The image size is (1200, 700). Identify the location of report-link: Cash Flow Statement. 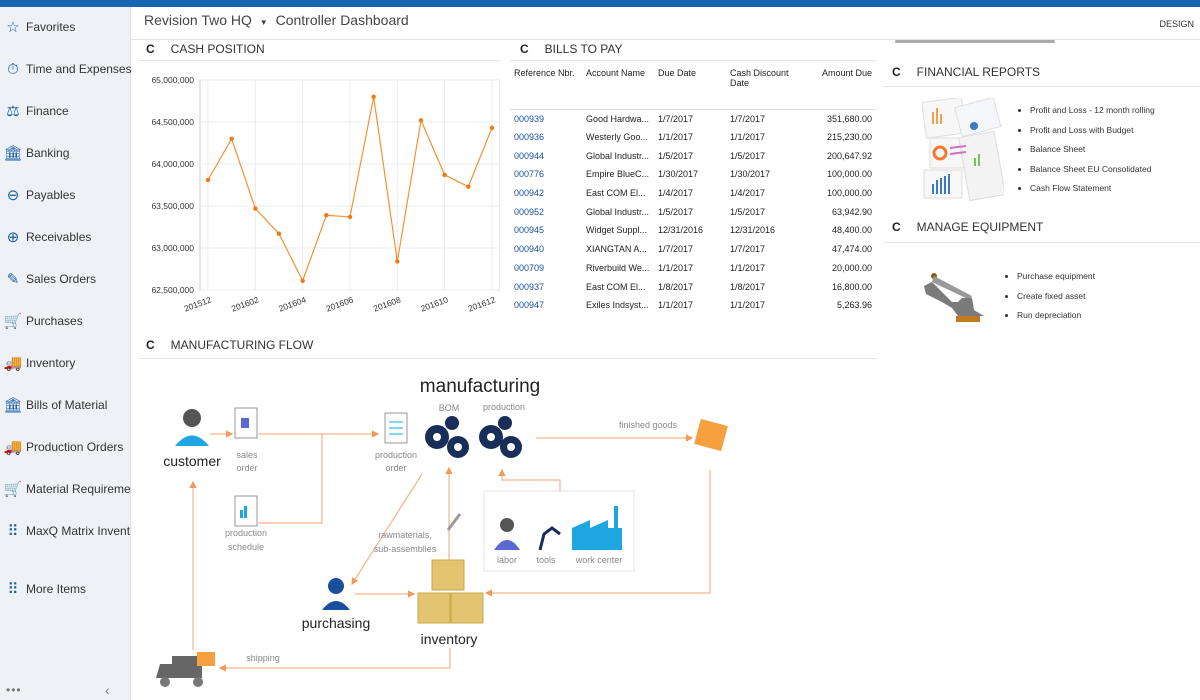
(1092, 193).